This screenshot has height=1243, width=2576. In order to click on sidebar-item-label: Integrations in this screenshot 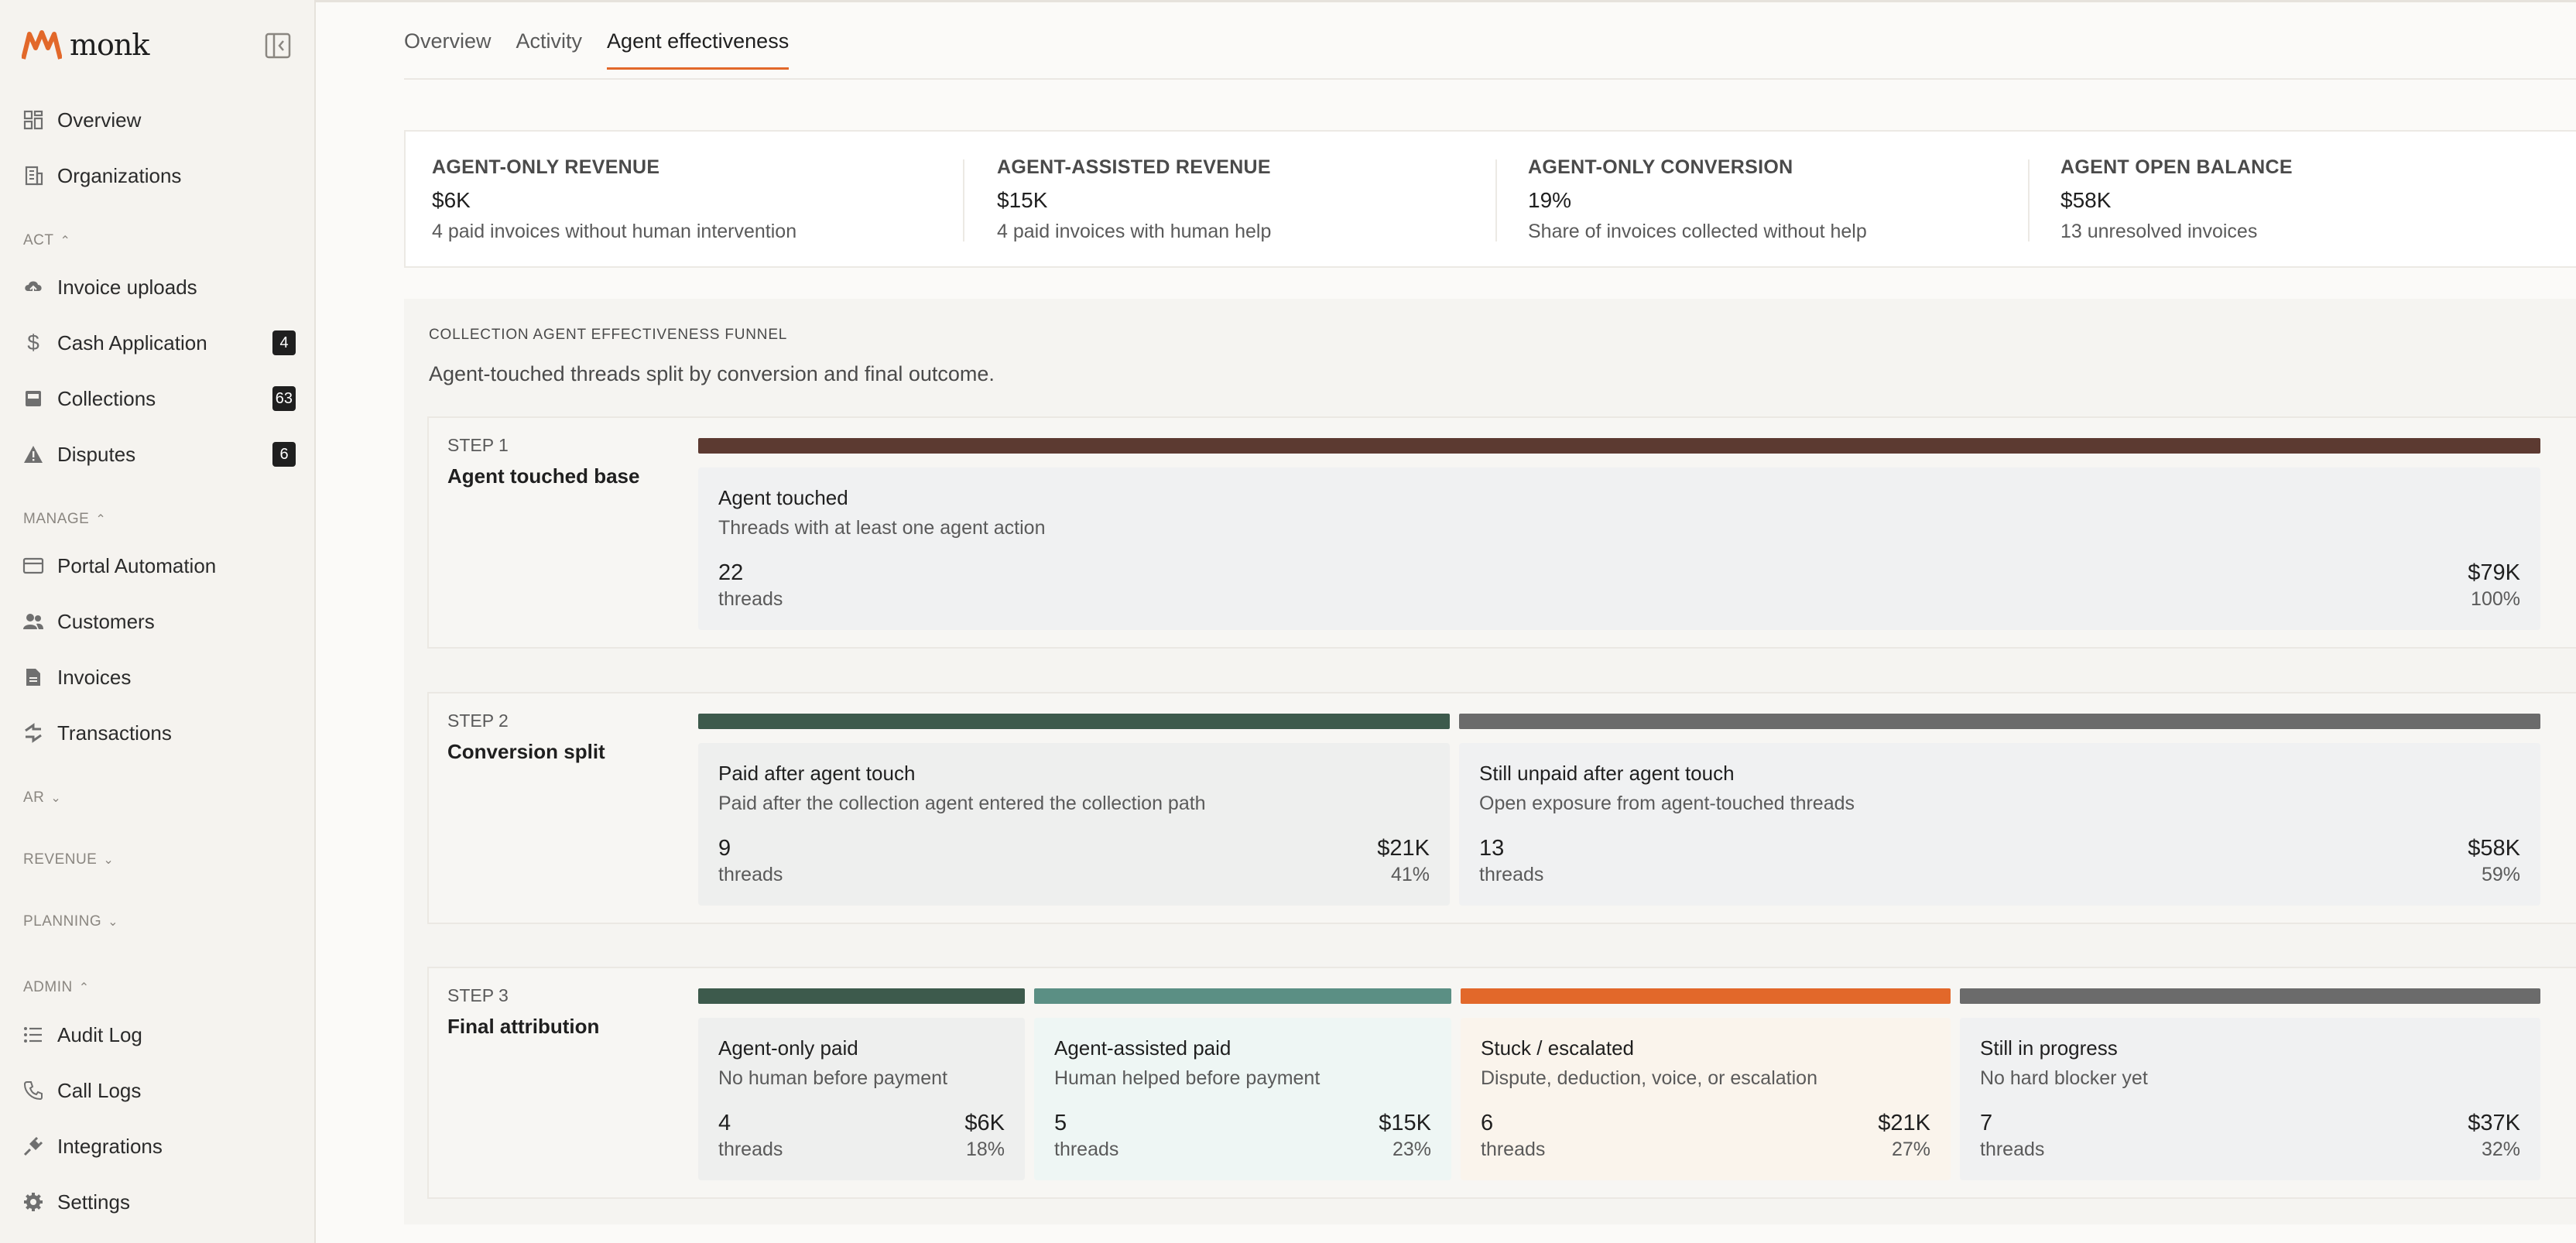, I will do `click(110, 1146)`.